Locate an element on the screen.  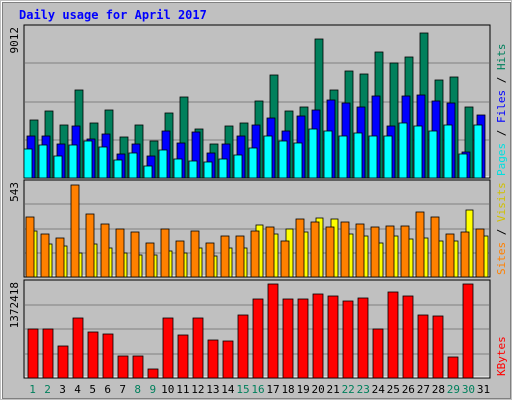
hits-side-label-part: Pages is located at coordinates (501, 159).